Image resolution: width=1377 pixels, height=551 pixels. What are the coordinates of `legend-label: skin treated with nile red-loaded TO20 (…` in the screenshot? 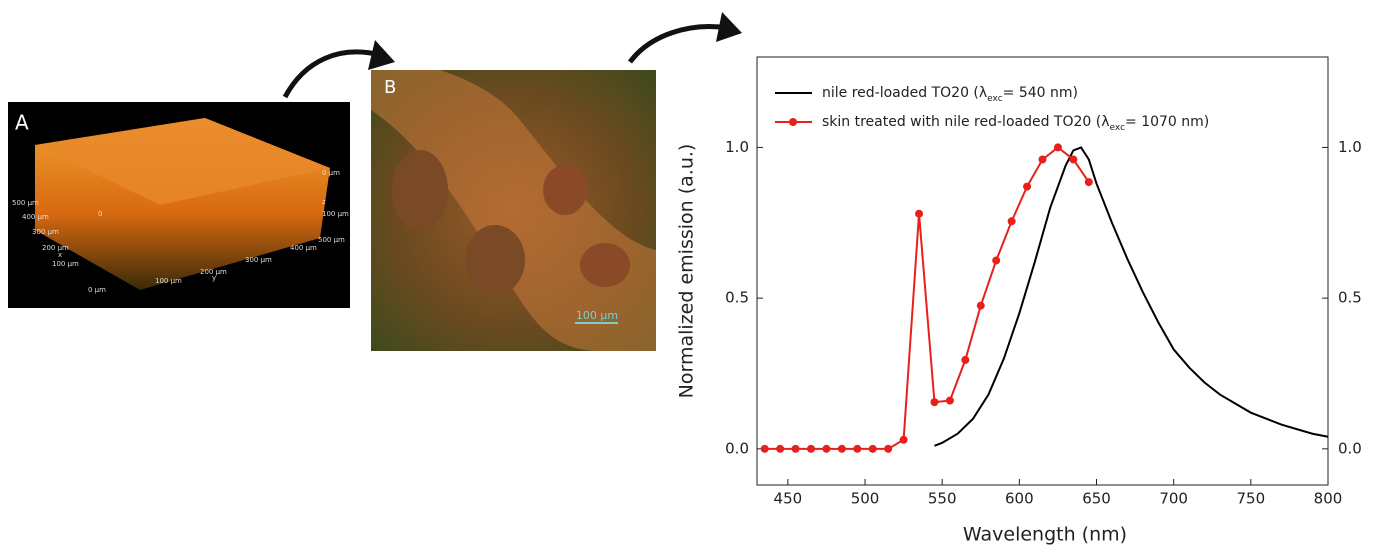 It's located at (1015, 123).